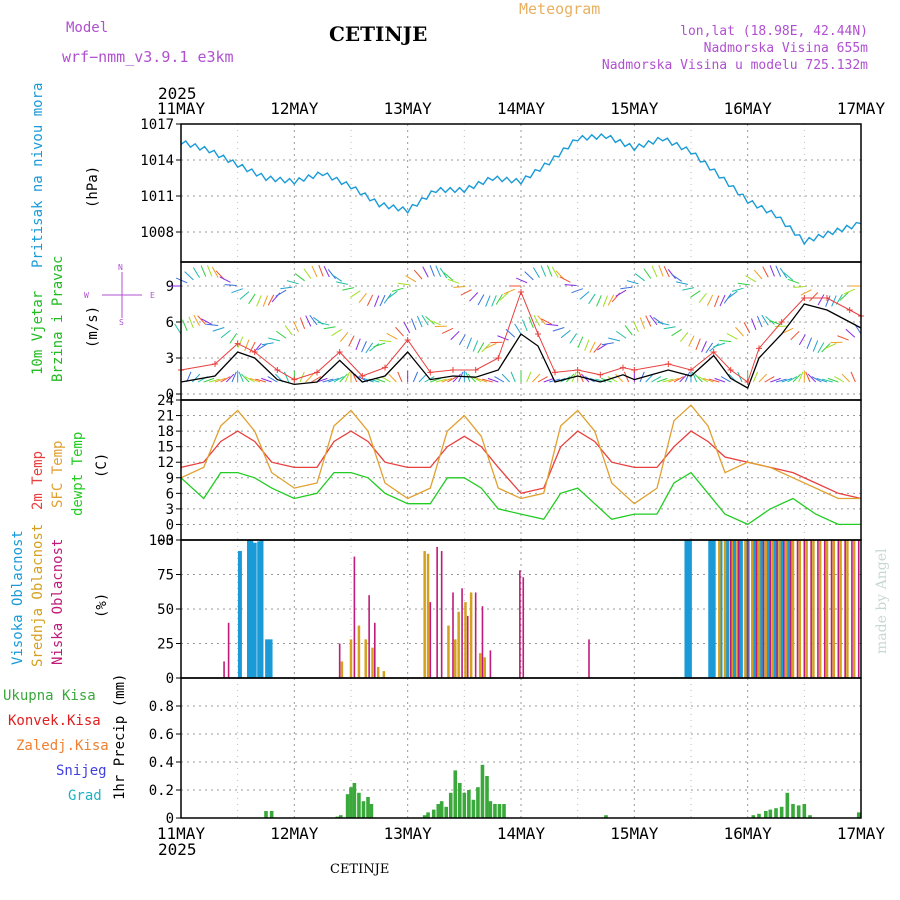 The image size is (900, 900). What do you see at coordinates (774, 31) in the screenshot?
I see `coords-label: lon,lat (18.98E, 42.44N)` at bounding box center [774, 31].